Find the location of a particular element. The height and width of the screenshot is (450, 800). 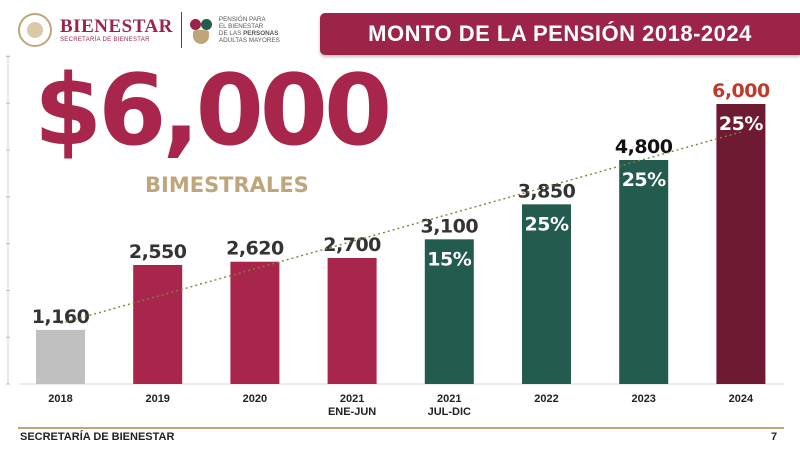

bar-value-label: 6,000 is located at coordinates (741, 91).